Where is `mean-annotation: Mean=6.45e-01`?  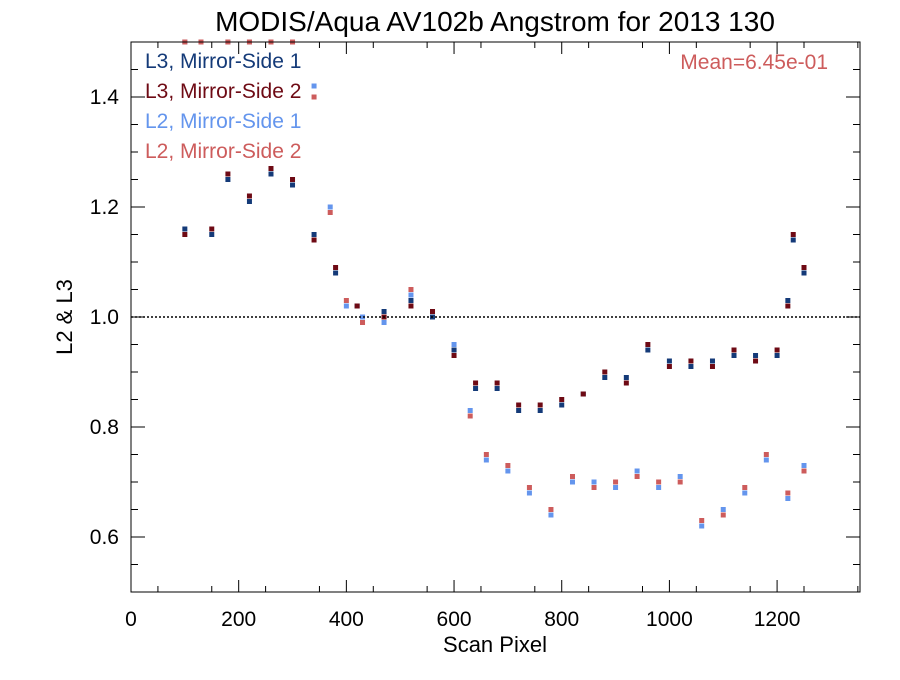
mean-annotation: Mean=6.45e-01 is located at coordinates (754, 62).